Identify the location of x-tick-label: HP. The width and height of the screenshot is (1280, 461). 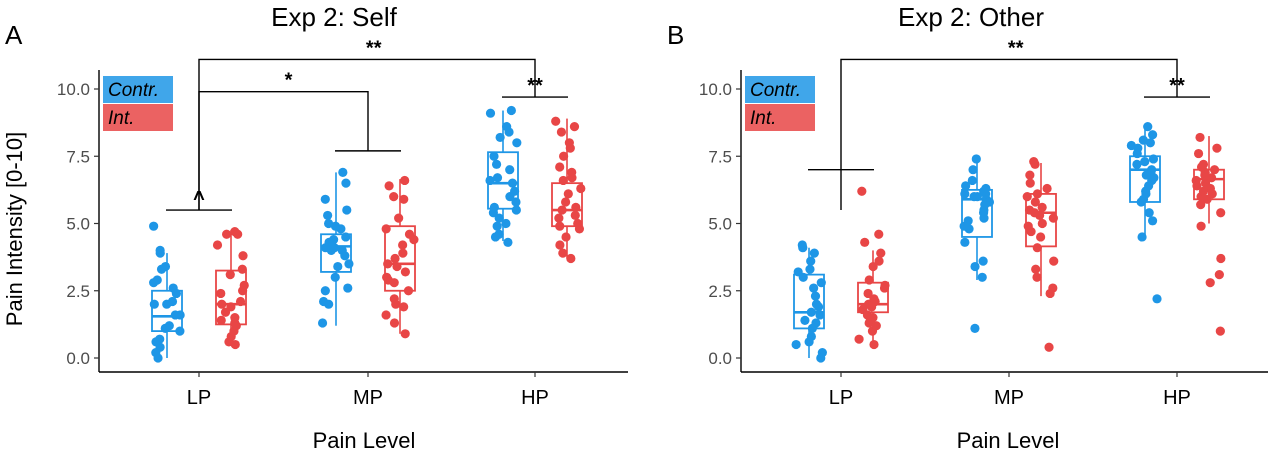
(1177, 398).